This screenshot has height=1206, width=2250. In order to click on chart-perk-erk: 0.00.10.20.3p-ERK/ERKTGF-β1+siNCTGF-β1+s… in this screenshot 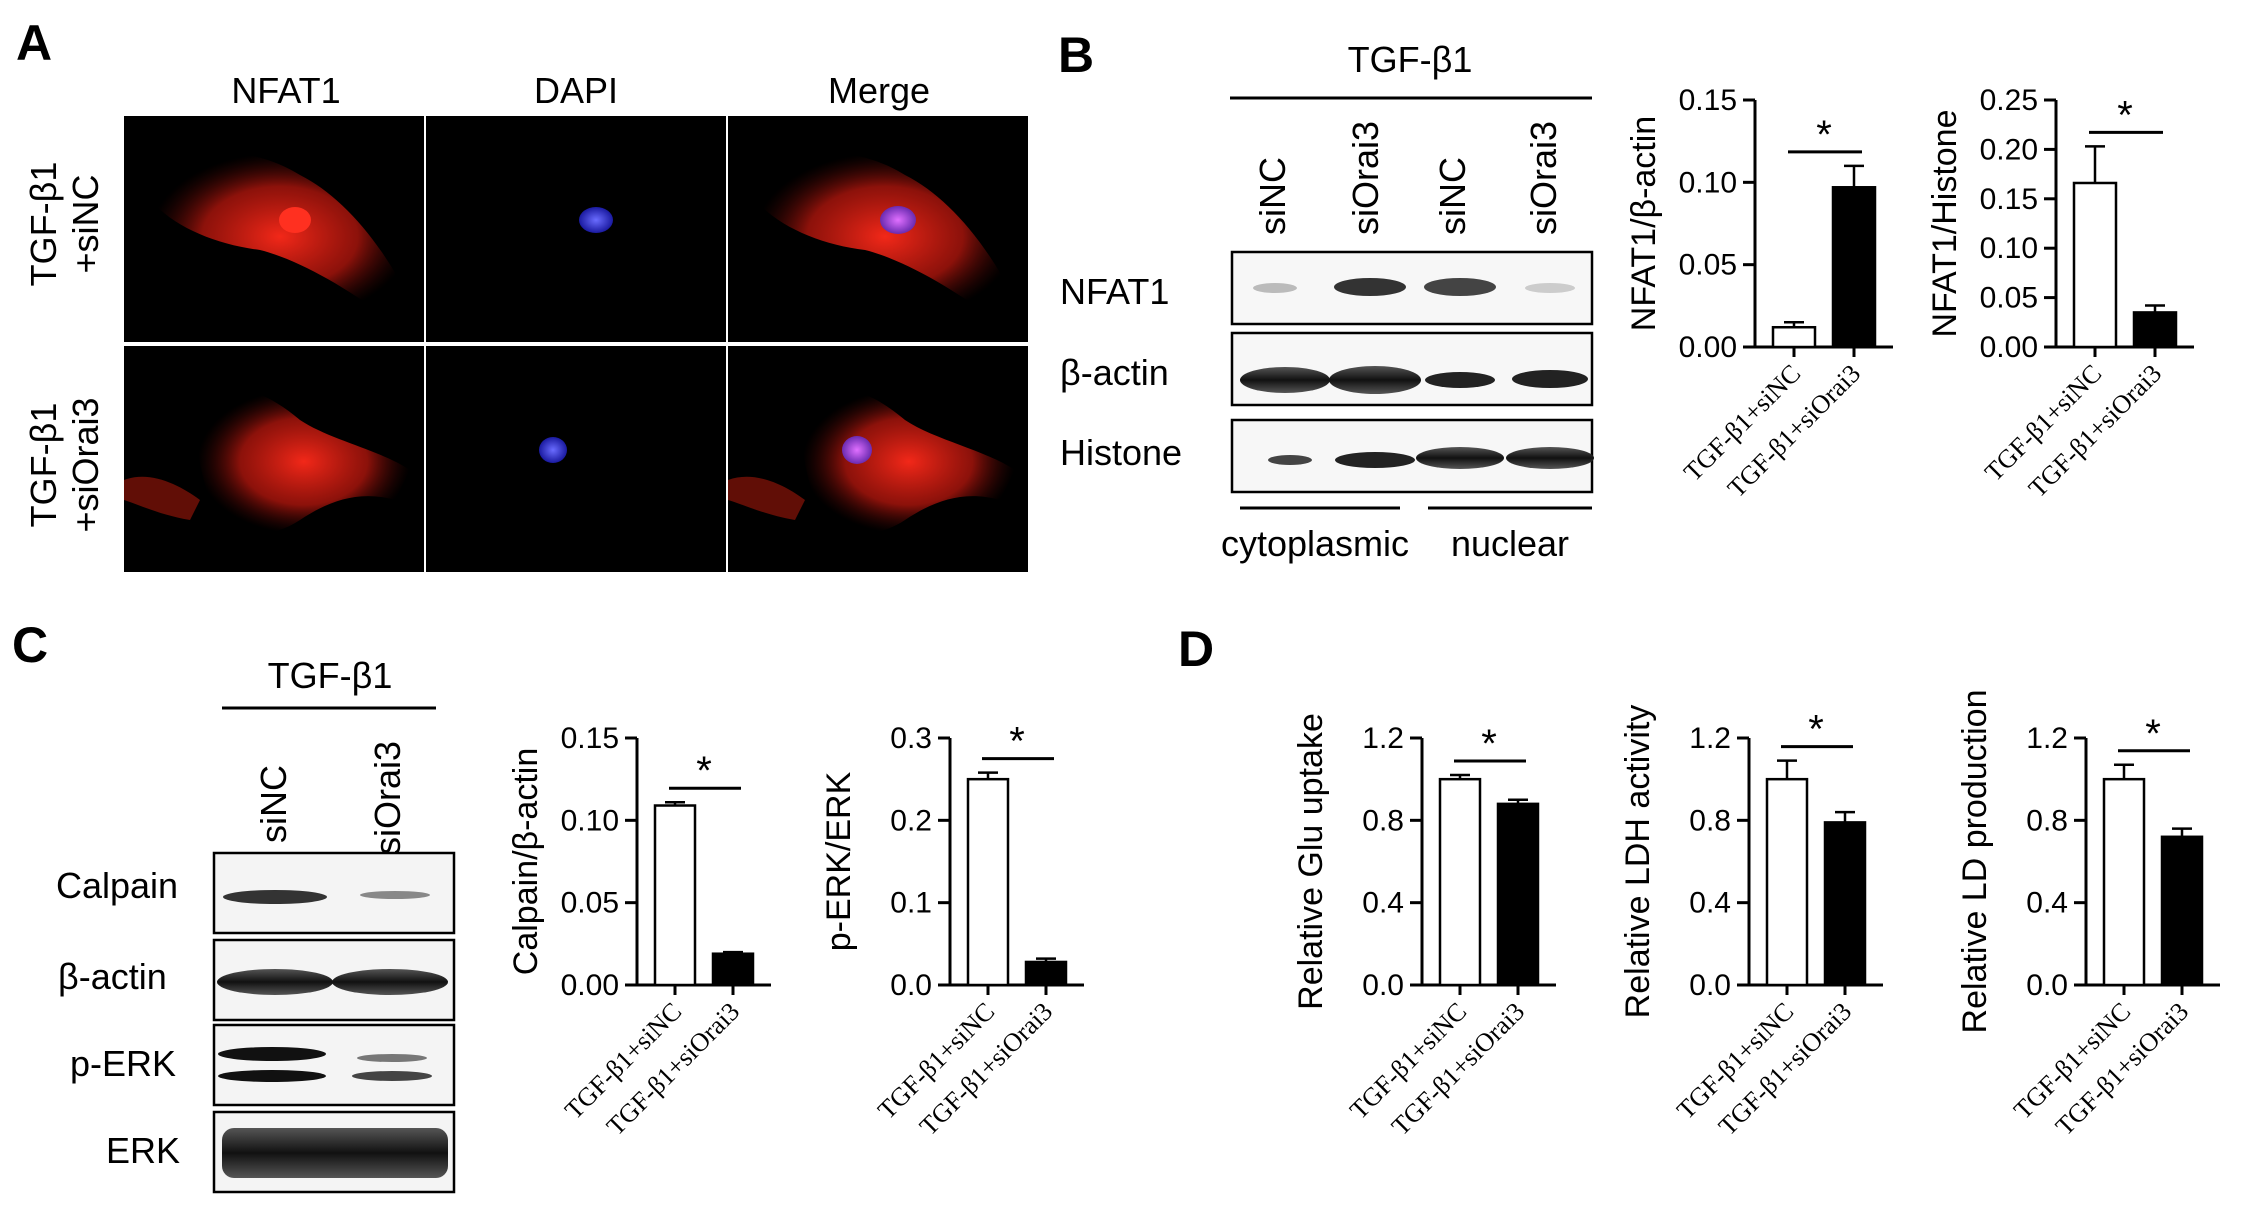, I will do `click(952, 930)`.